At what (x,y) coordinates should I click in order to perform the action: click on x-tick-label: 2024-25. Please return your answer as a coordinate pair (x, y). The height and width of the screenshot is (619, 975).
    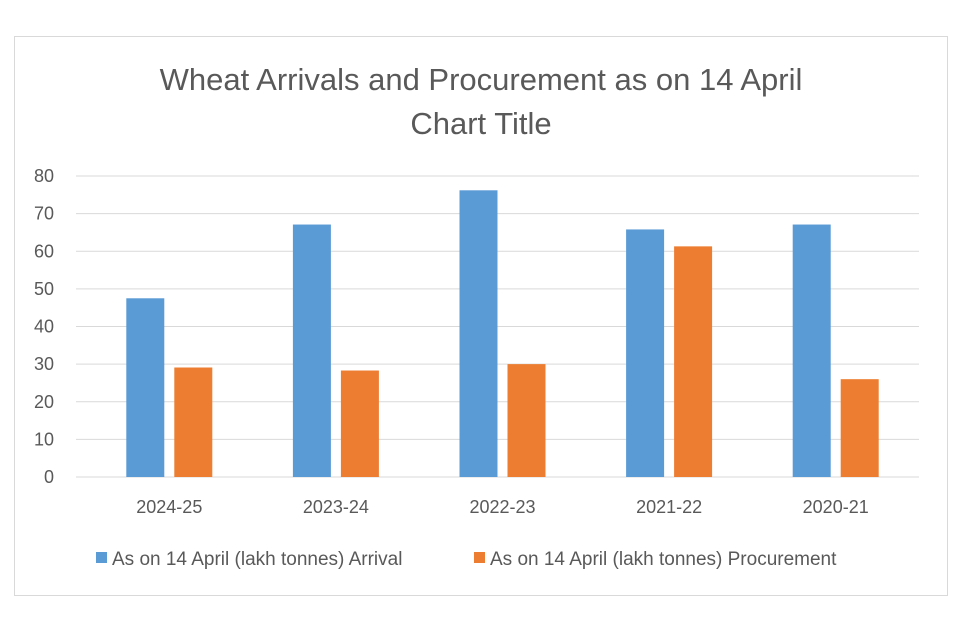
    Looking at the image, I should click on (169, 507).